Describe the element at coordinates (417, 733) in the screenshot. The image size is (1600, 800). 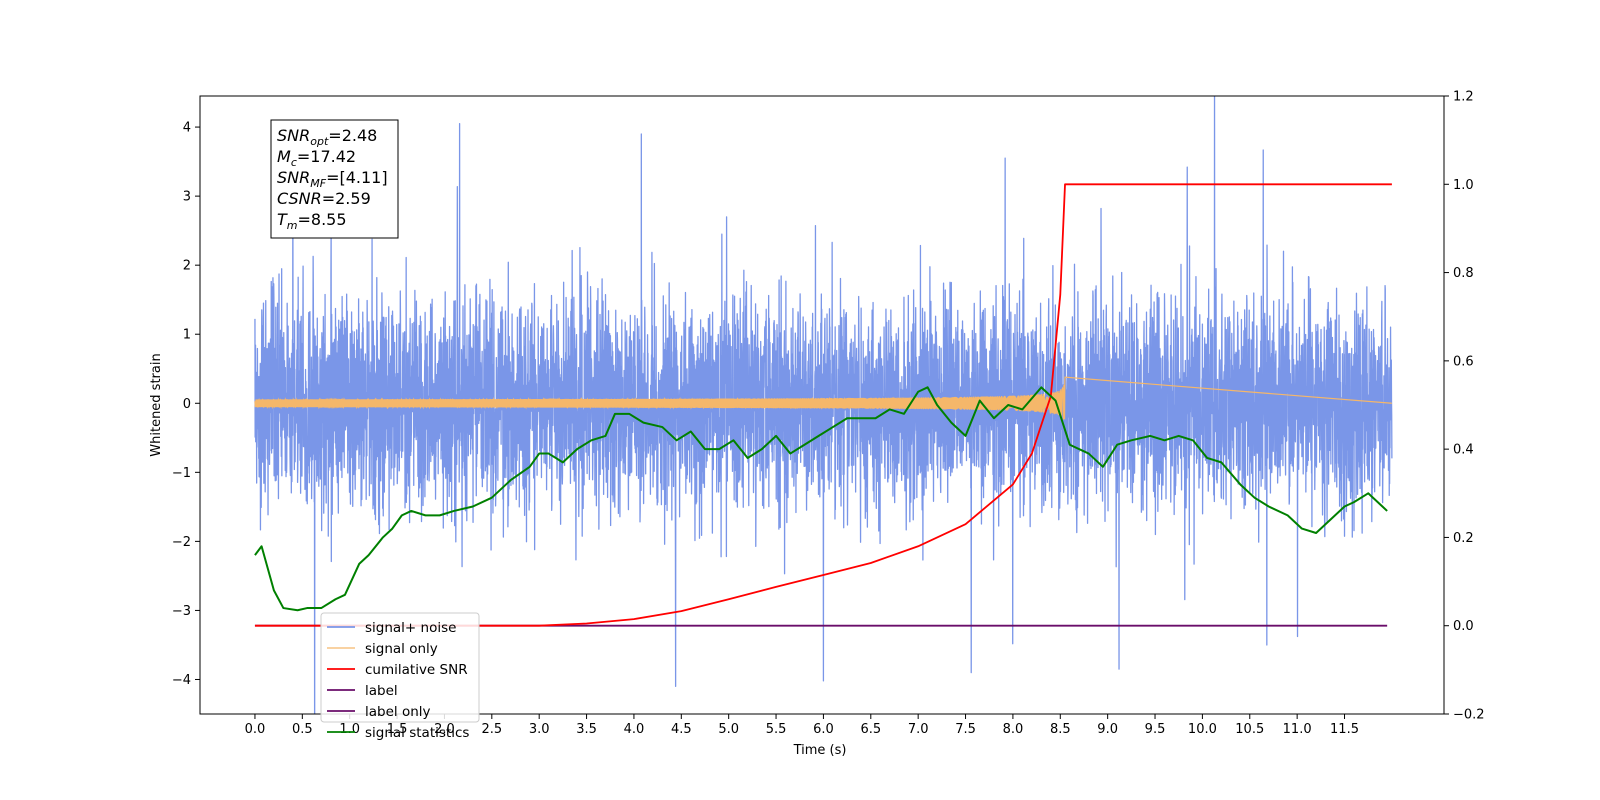
I see `legend-label: signal statistics` at that location.